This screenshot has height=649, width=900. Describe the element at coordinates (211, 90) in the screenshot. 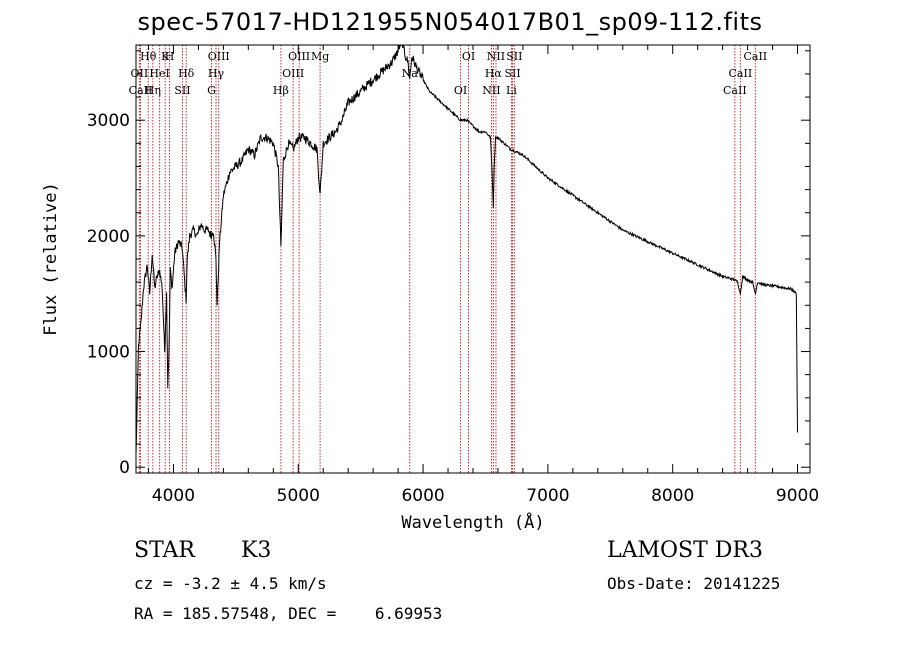

I see `line-marker-label: G` at that location.